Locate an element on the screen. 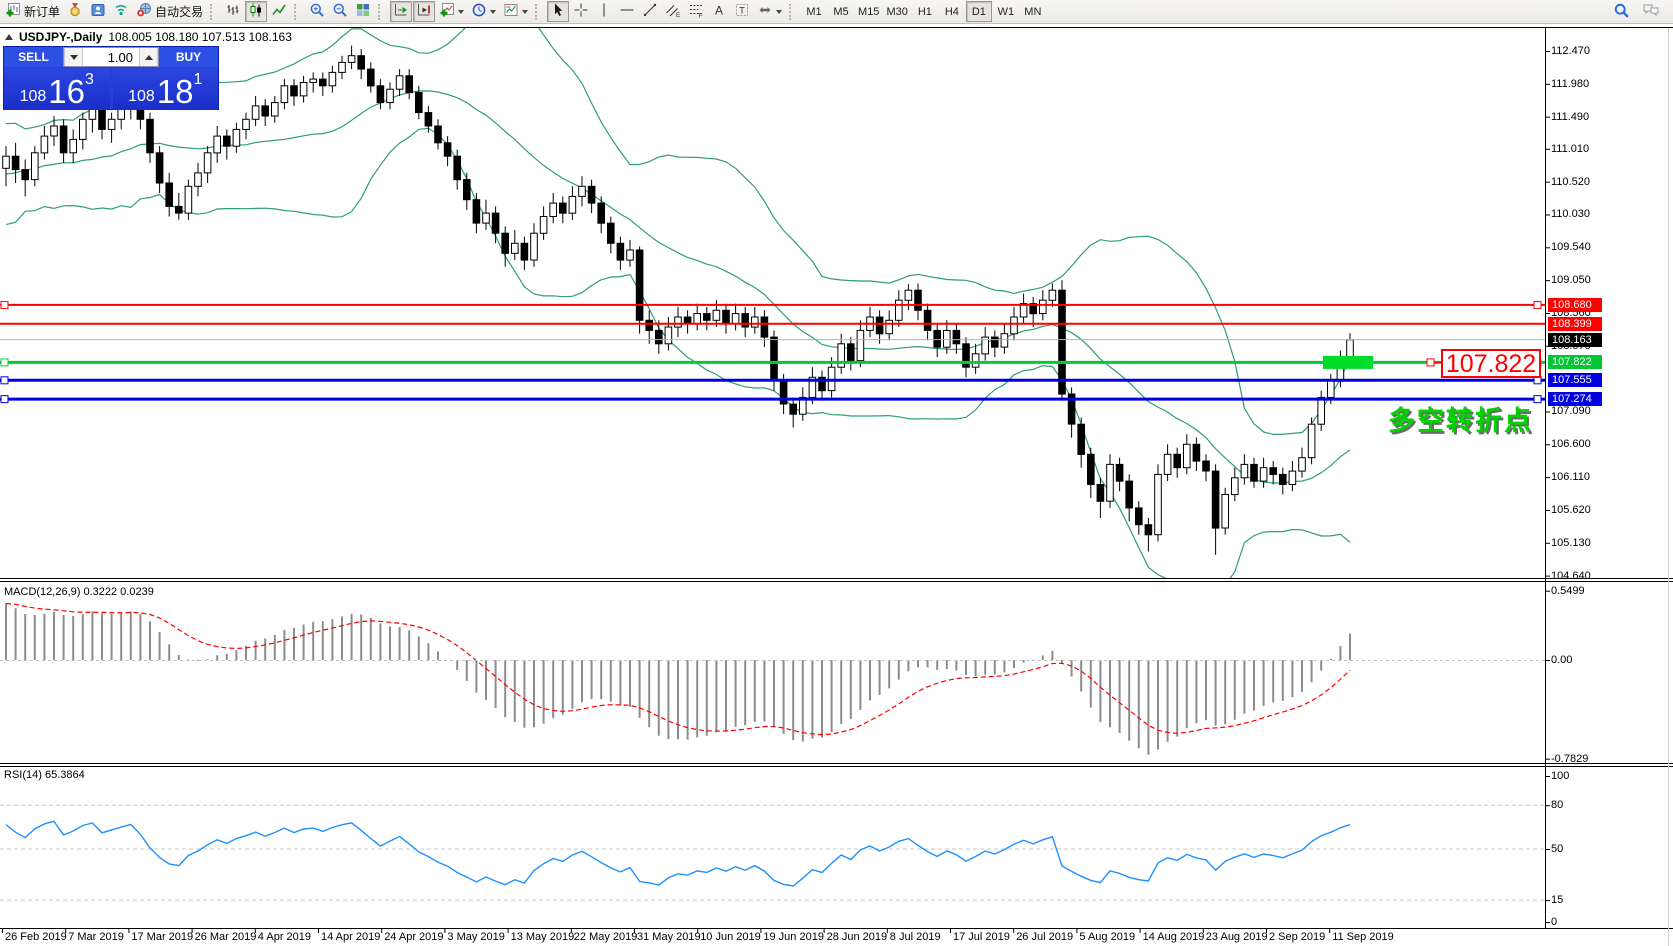  price-line-label-107.274: 107.274 is located at coordinates (1575, 399).